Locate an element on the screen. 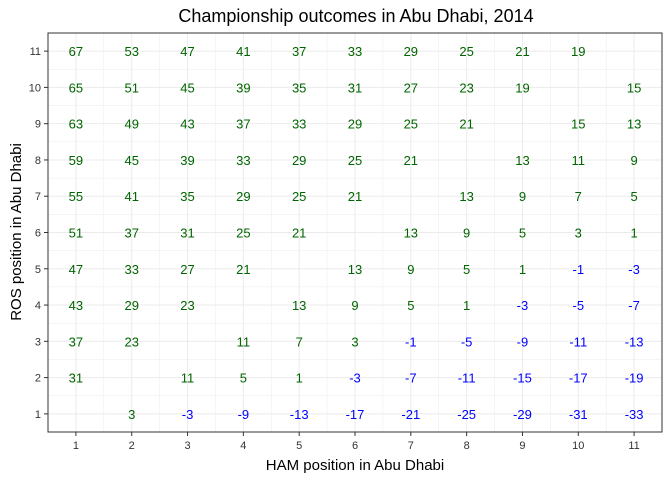 This screenshot has height=480, width=672. cell-value: -25 is located at coordinates (466, 414).